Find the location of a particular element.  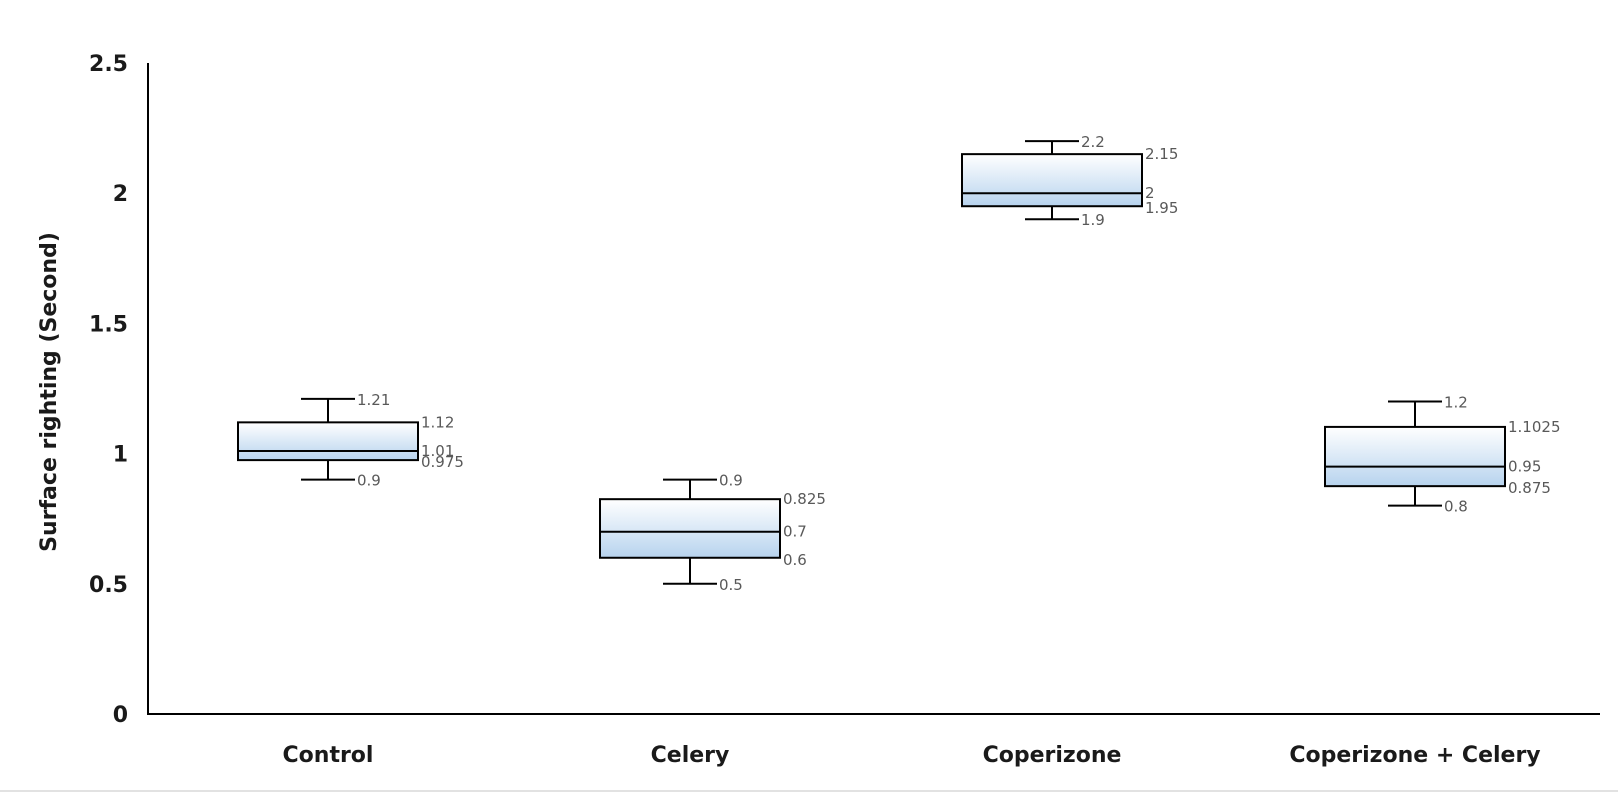

q1-label: 0.975 is located at coordinates (442, 462).